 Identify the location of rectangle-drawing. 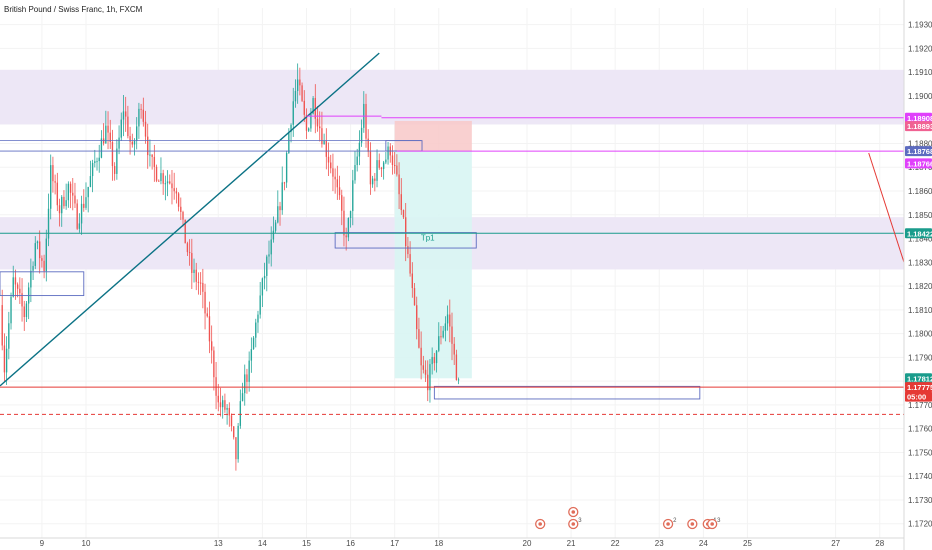
(405, 240).